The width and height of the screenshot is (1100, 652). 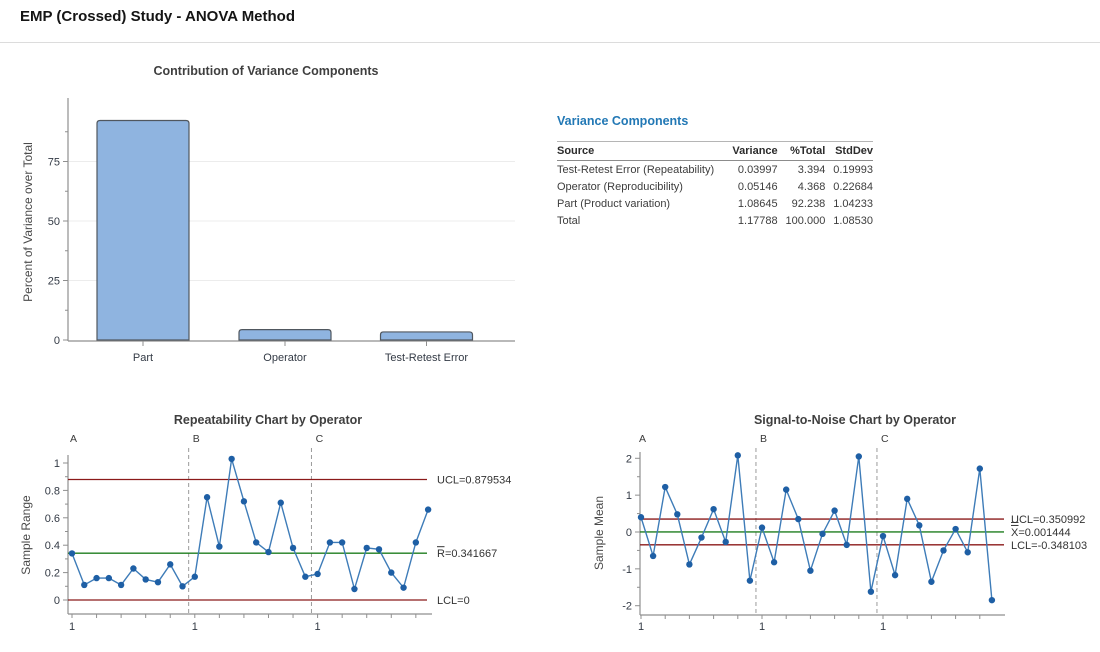 I want to click on category-label: Test-Retest Error, so click(x=426, y=358).